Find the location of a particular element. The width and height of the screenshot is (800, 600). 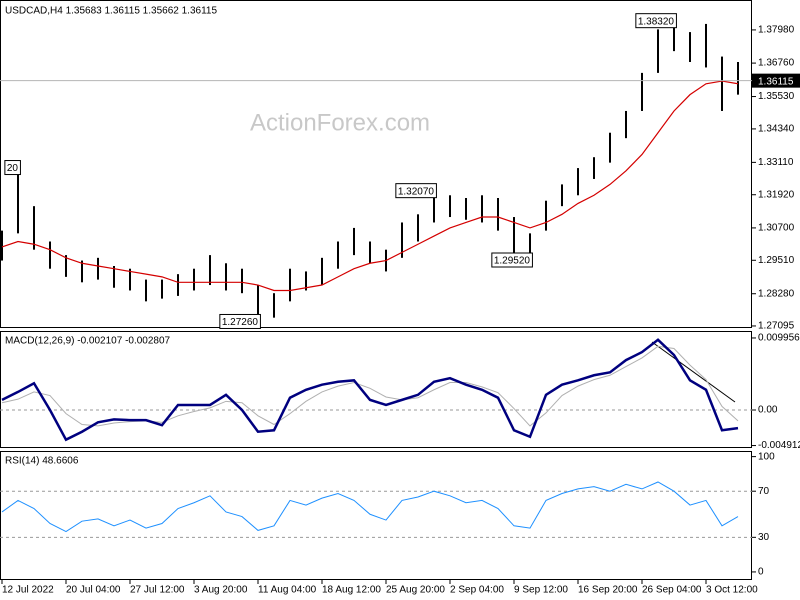

x-tick-label: 20 Jul 04:00 is located at coordinates (93, 590).